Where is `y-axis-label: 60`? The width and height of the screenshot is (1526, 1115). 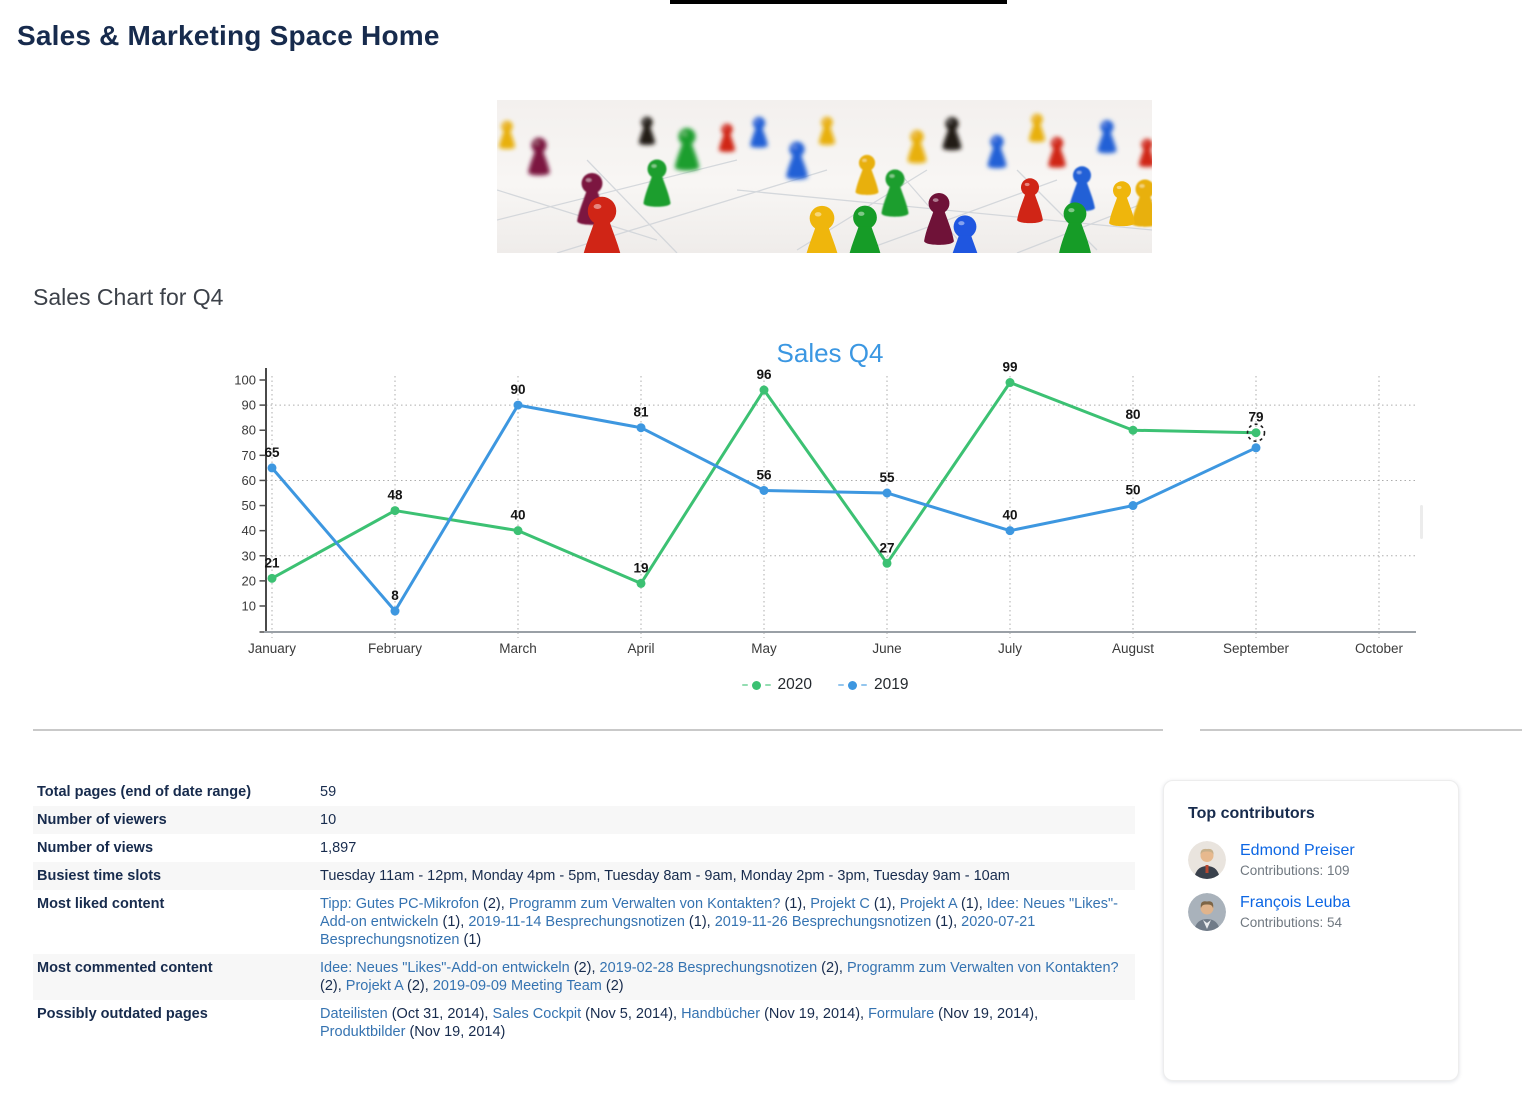 y-axis-label: 60 is located at coordinates (249, 480).